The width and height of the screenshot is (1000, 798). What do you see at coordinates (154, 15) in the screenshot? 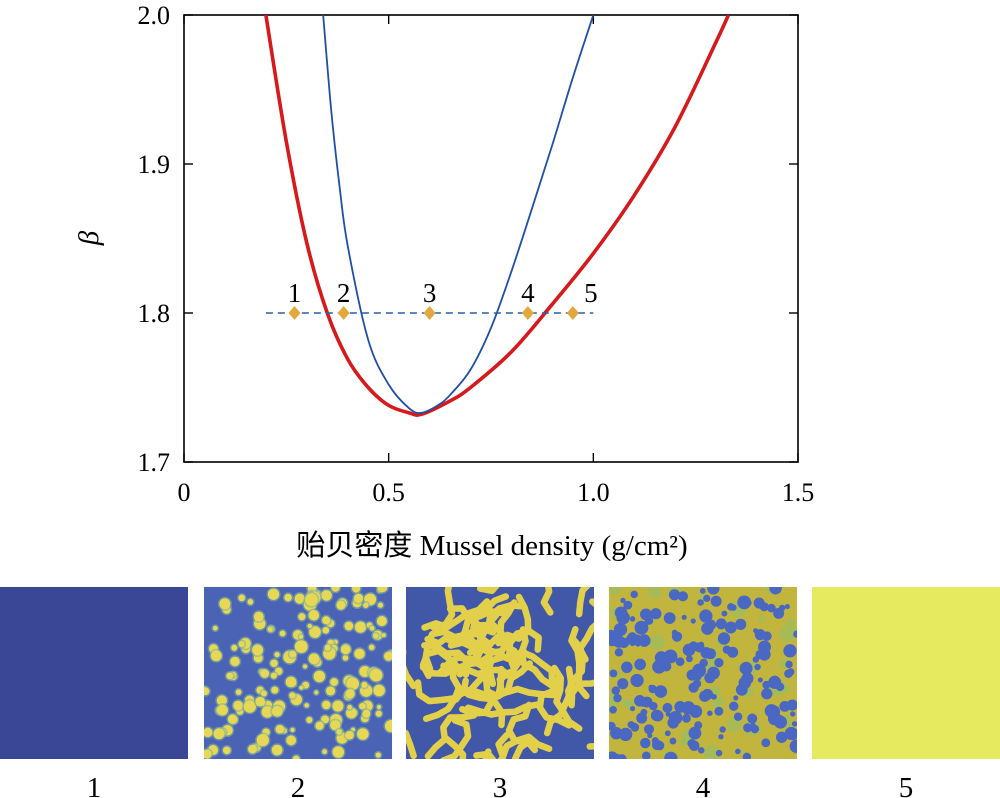
I see `y-tick-label: 2.0` at bounding box center [154, 15].